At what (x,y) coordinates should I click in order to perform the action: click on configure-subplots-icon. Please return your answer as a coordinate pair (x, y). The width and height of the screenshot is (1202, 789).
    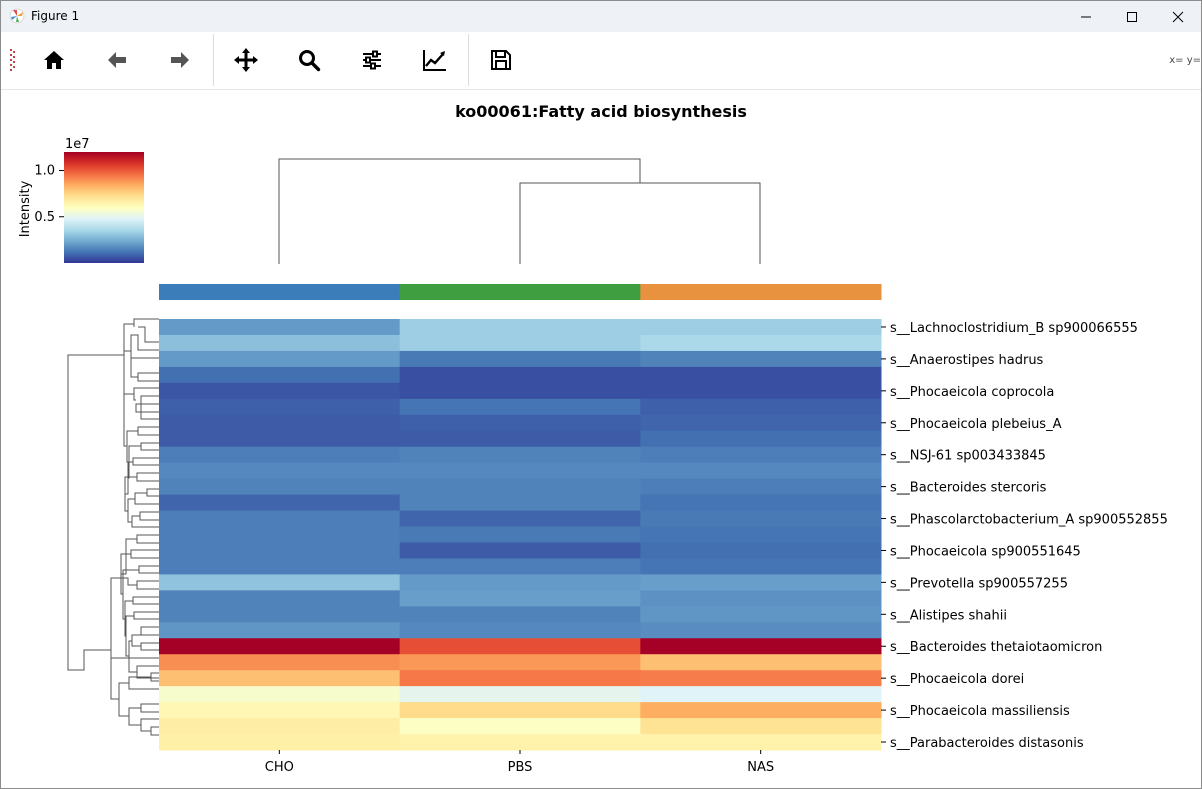
    Looking at the image, I should click on (372, 60).